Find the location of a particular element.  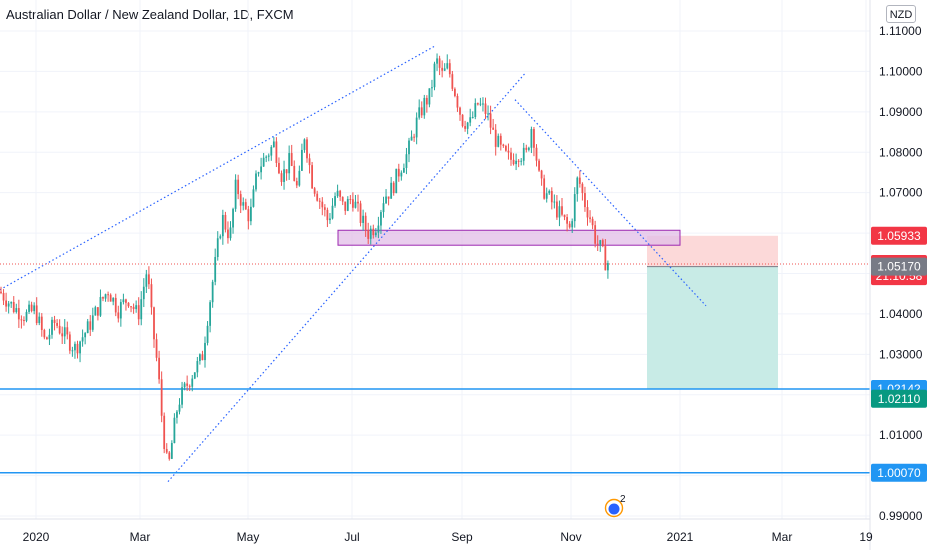

price-tag-label: 1.00070 is located at coordinates (899, 473).